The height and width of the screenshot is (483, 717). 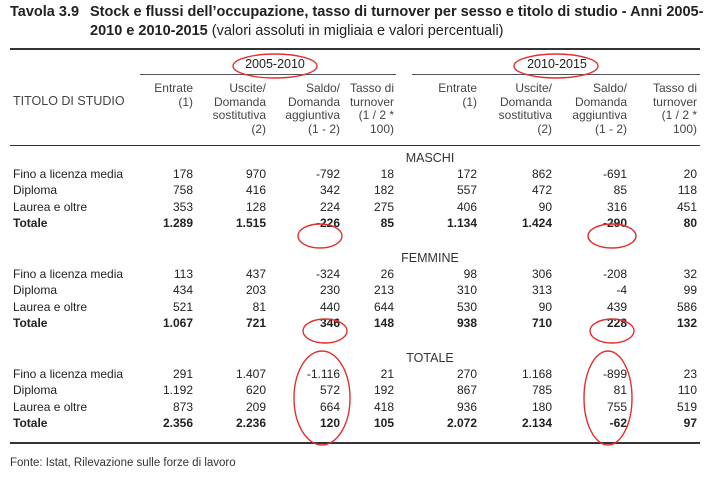 I want to click on table-cell: 721, so click(x=255, y=322).